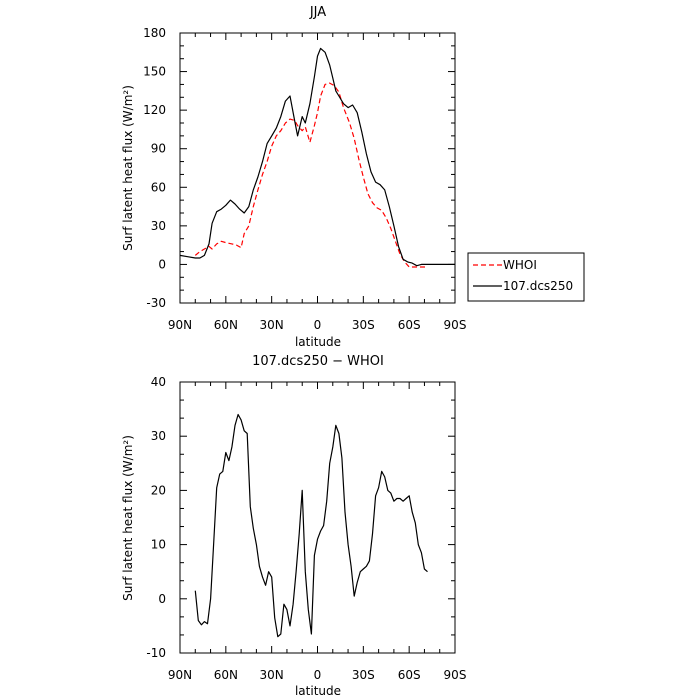 Image resolution: width=700 pixels, height=700 pixels. I want to click on top-series, so click(317, 157).